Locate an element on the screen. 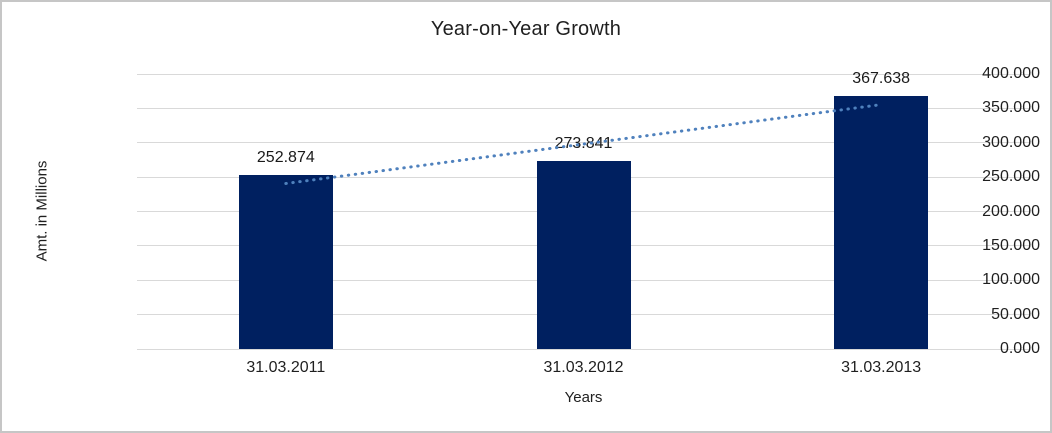 Image resolution: width=1052 pixels, height=433 pixels. bar-data-label: 367.638 is located at coordinates (881, 79).